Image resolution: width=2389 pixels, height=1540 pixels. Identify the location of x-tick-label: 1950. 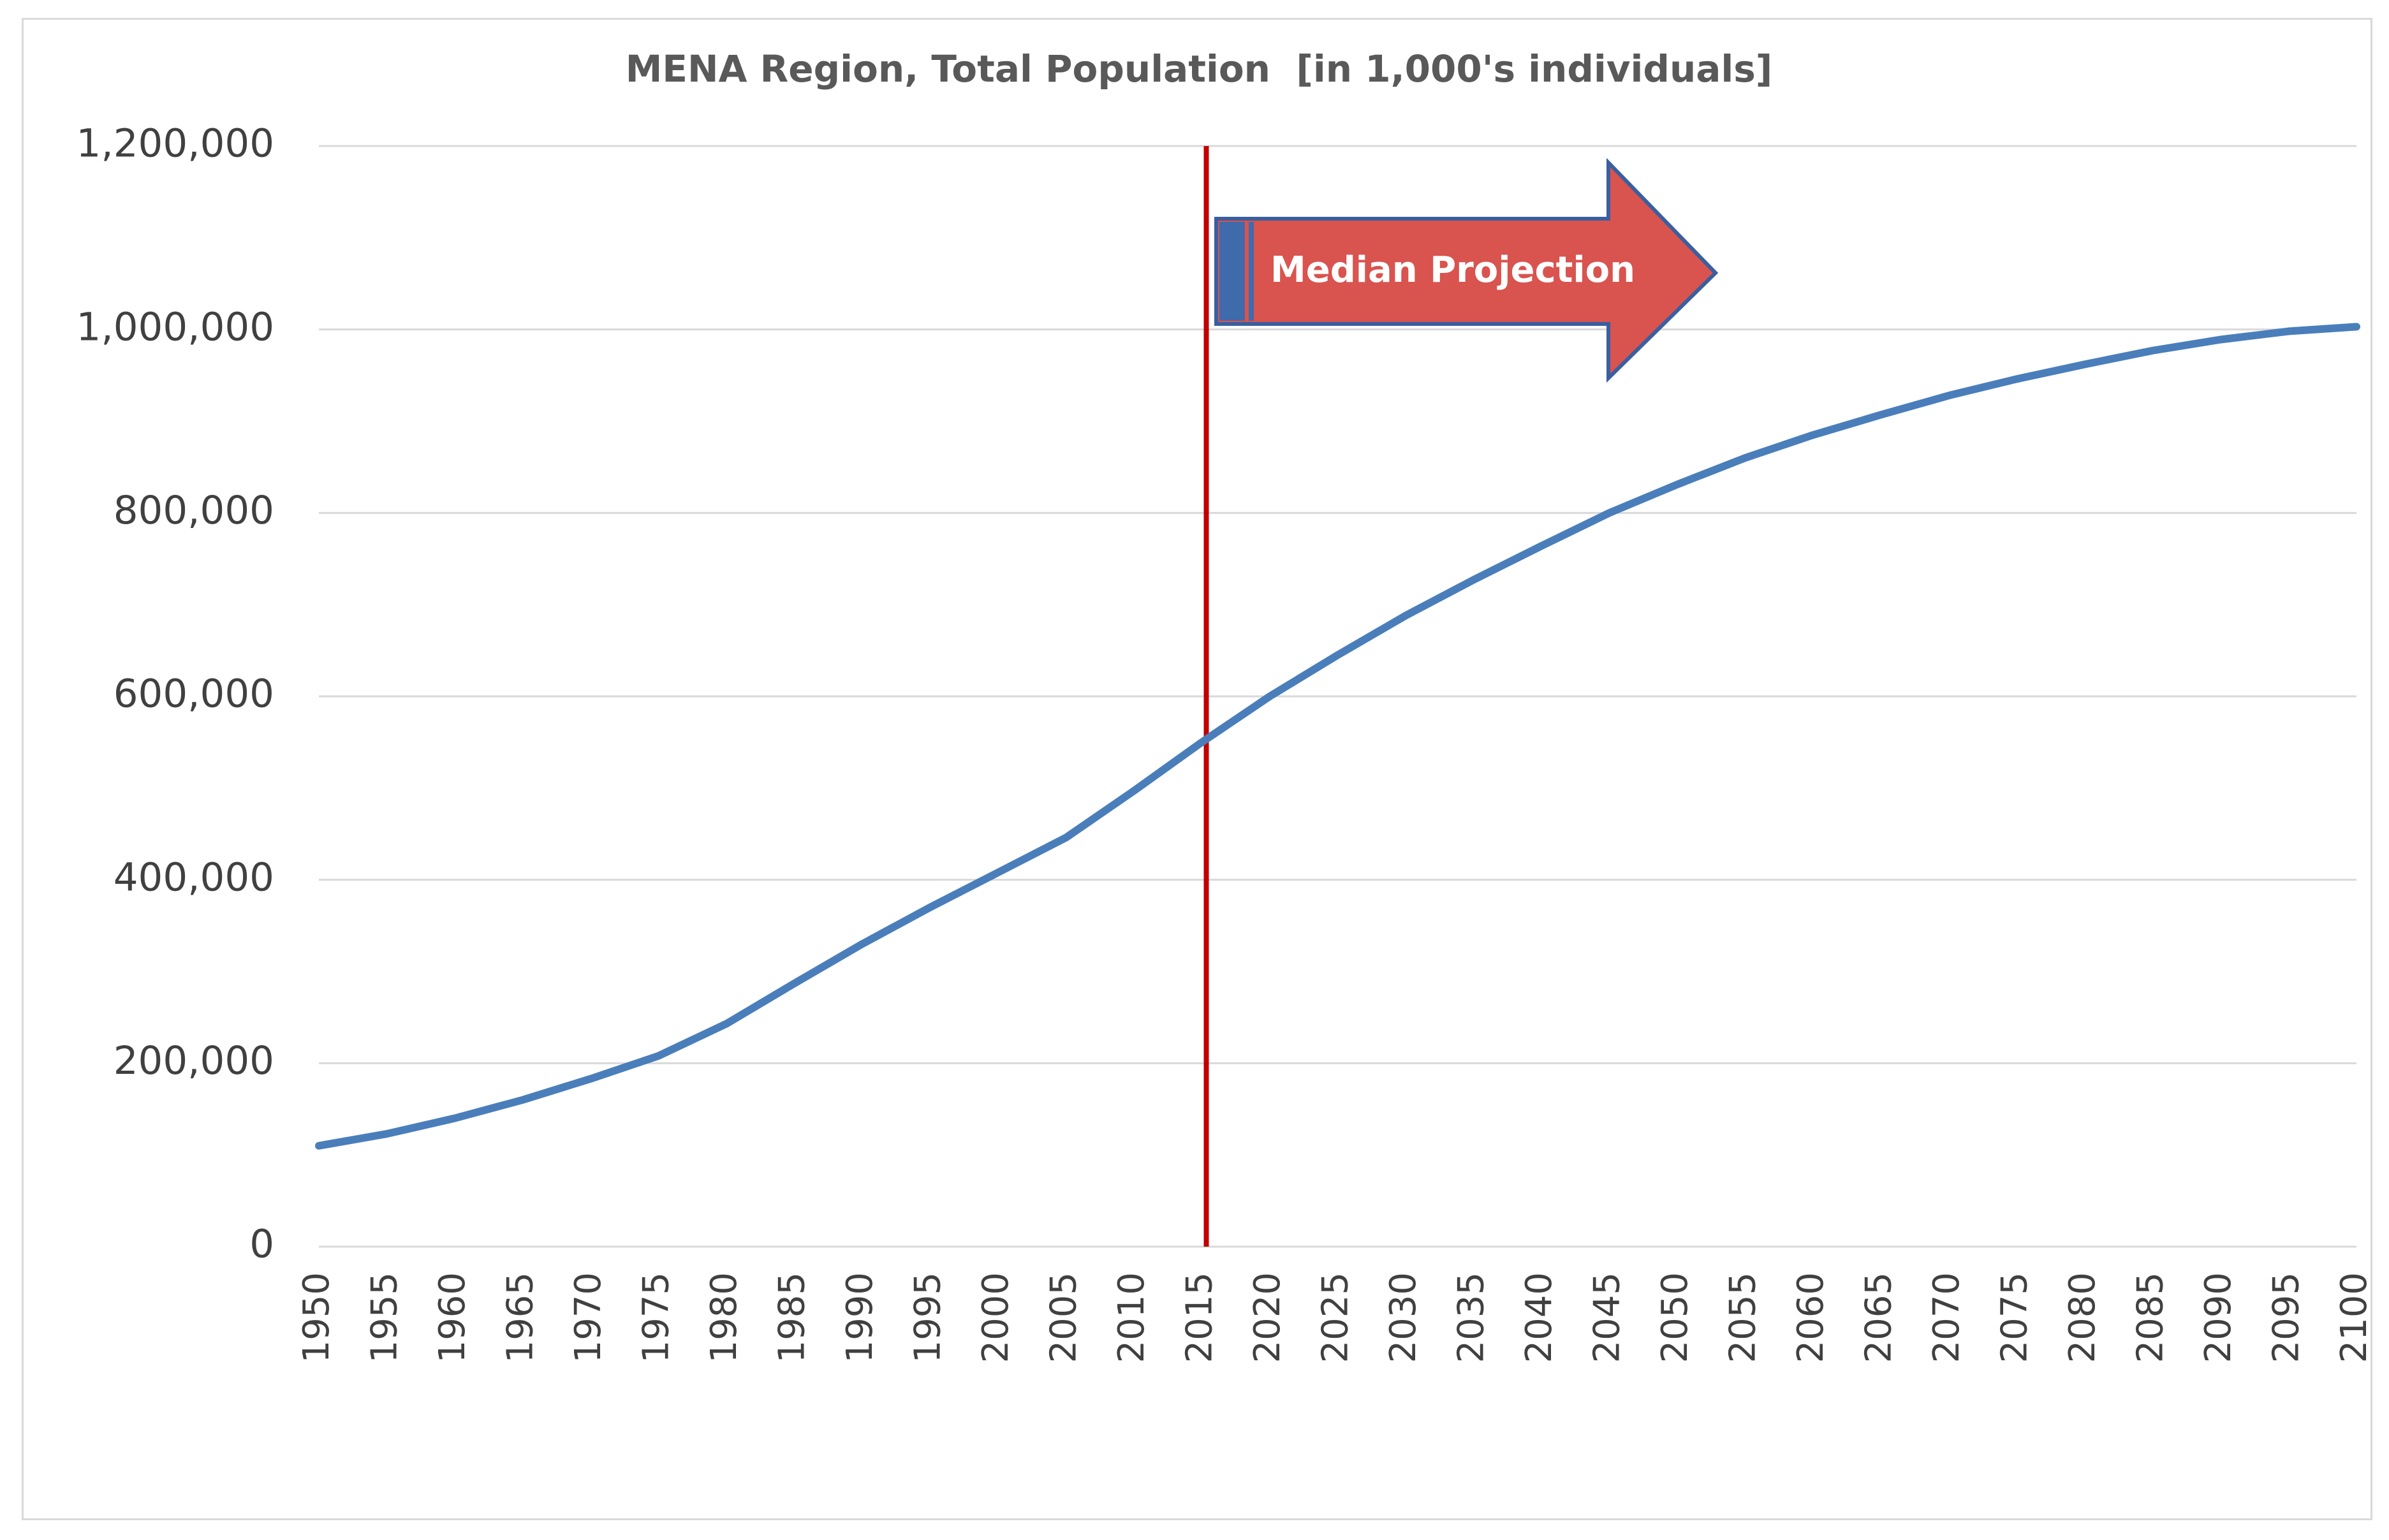
(316, 1317).